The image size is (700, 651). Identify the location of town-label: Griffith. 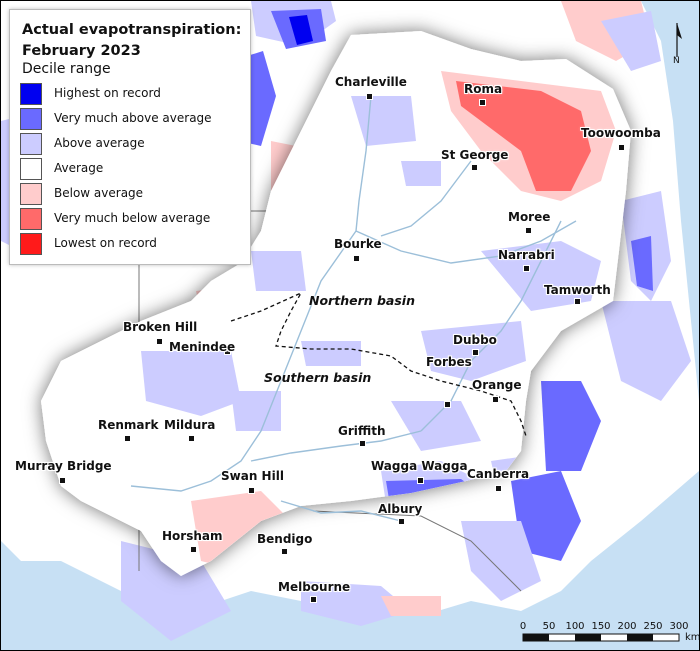
(362, 431).